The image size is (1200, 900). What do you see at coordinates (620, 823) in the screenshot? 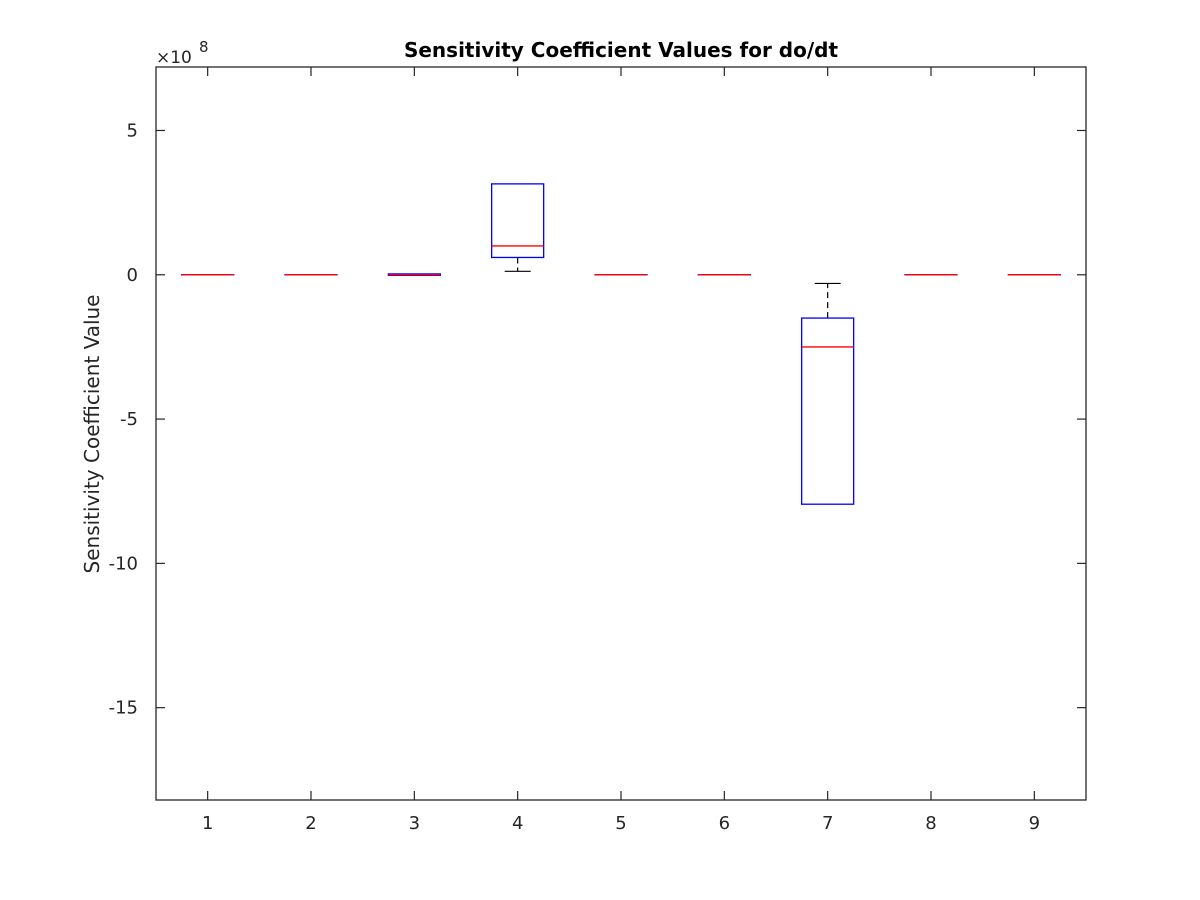
I see `x-tick-label: 5` at bounding box center [620, 823].